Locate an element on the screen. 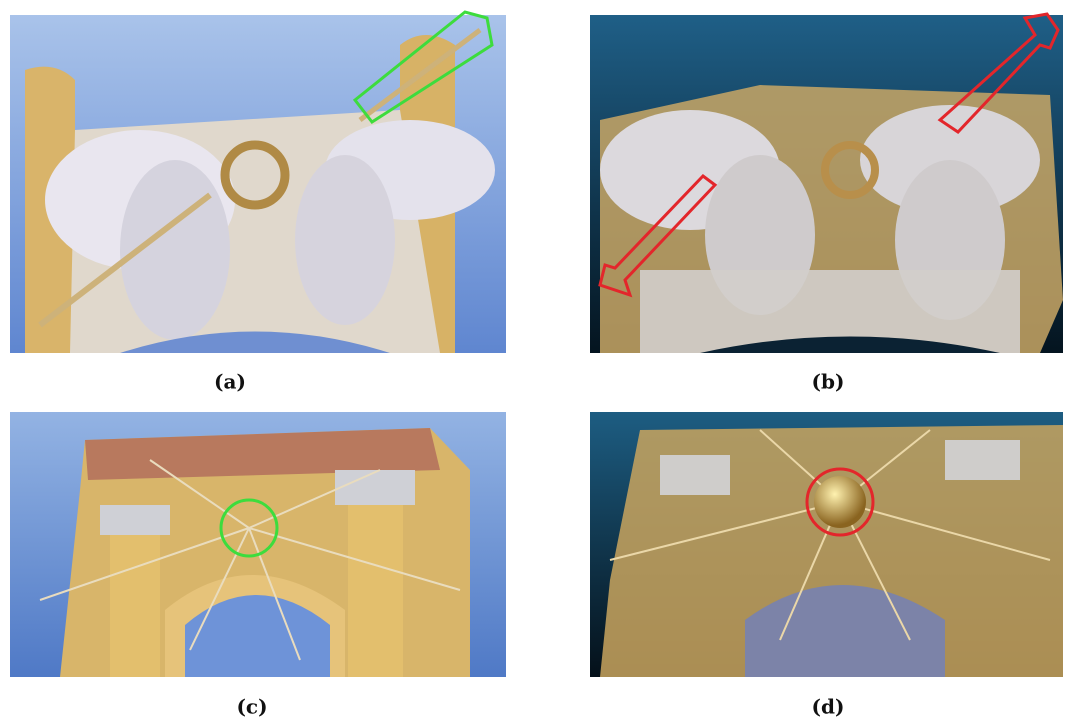  rays is located at coordinates (250, 560).